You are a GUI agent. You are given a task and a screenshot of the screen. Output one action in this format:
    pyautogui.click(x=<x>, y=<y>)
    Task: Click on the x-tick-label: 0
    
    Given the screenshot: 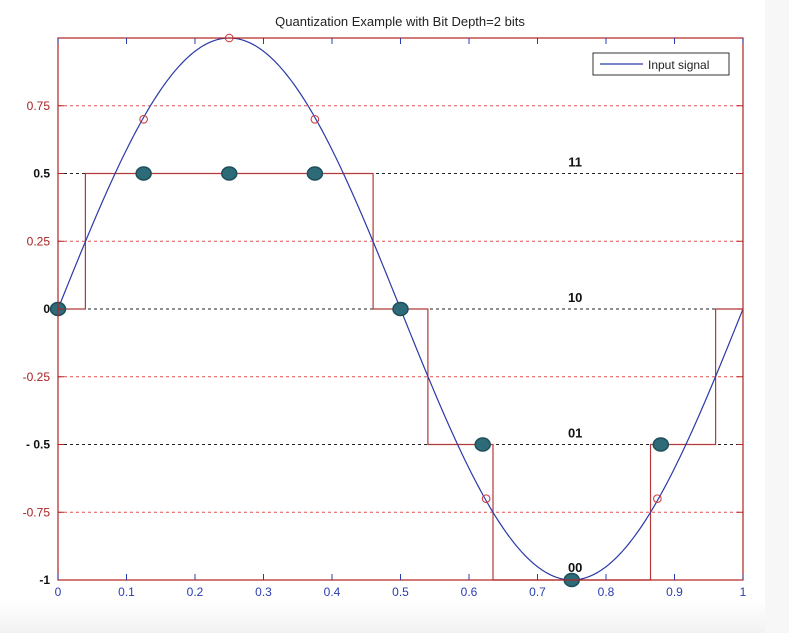 What is the action you would take?
    pyautogui.click(x=58, y=592)
    